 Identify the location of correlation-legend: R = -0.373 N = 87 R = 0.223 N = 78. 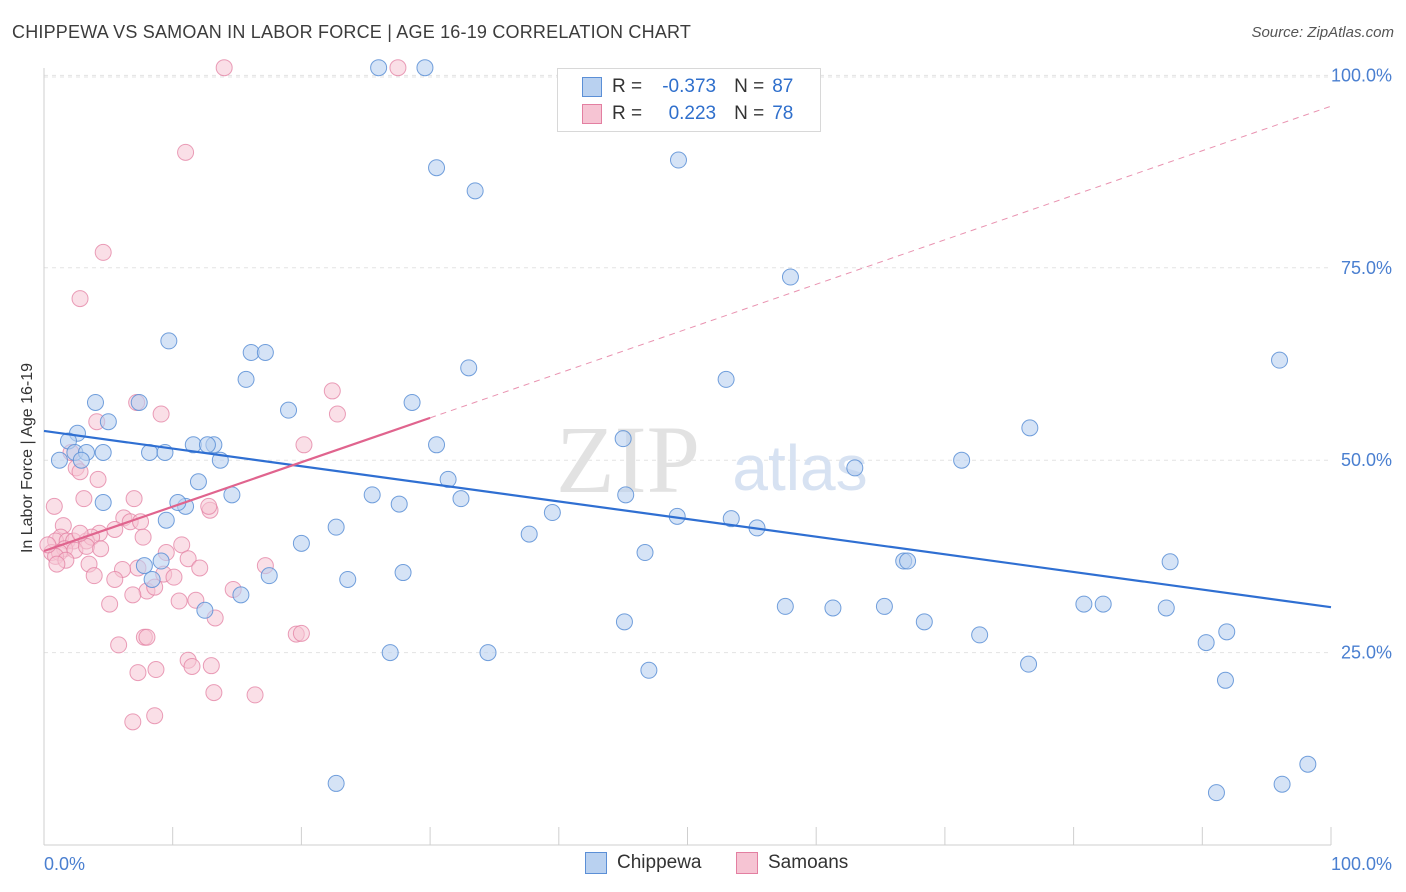
(689, 100).